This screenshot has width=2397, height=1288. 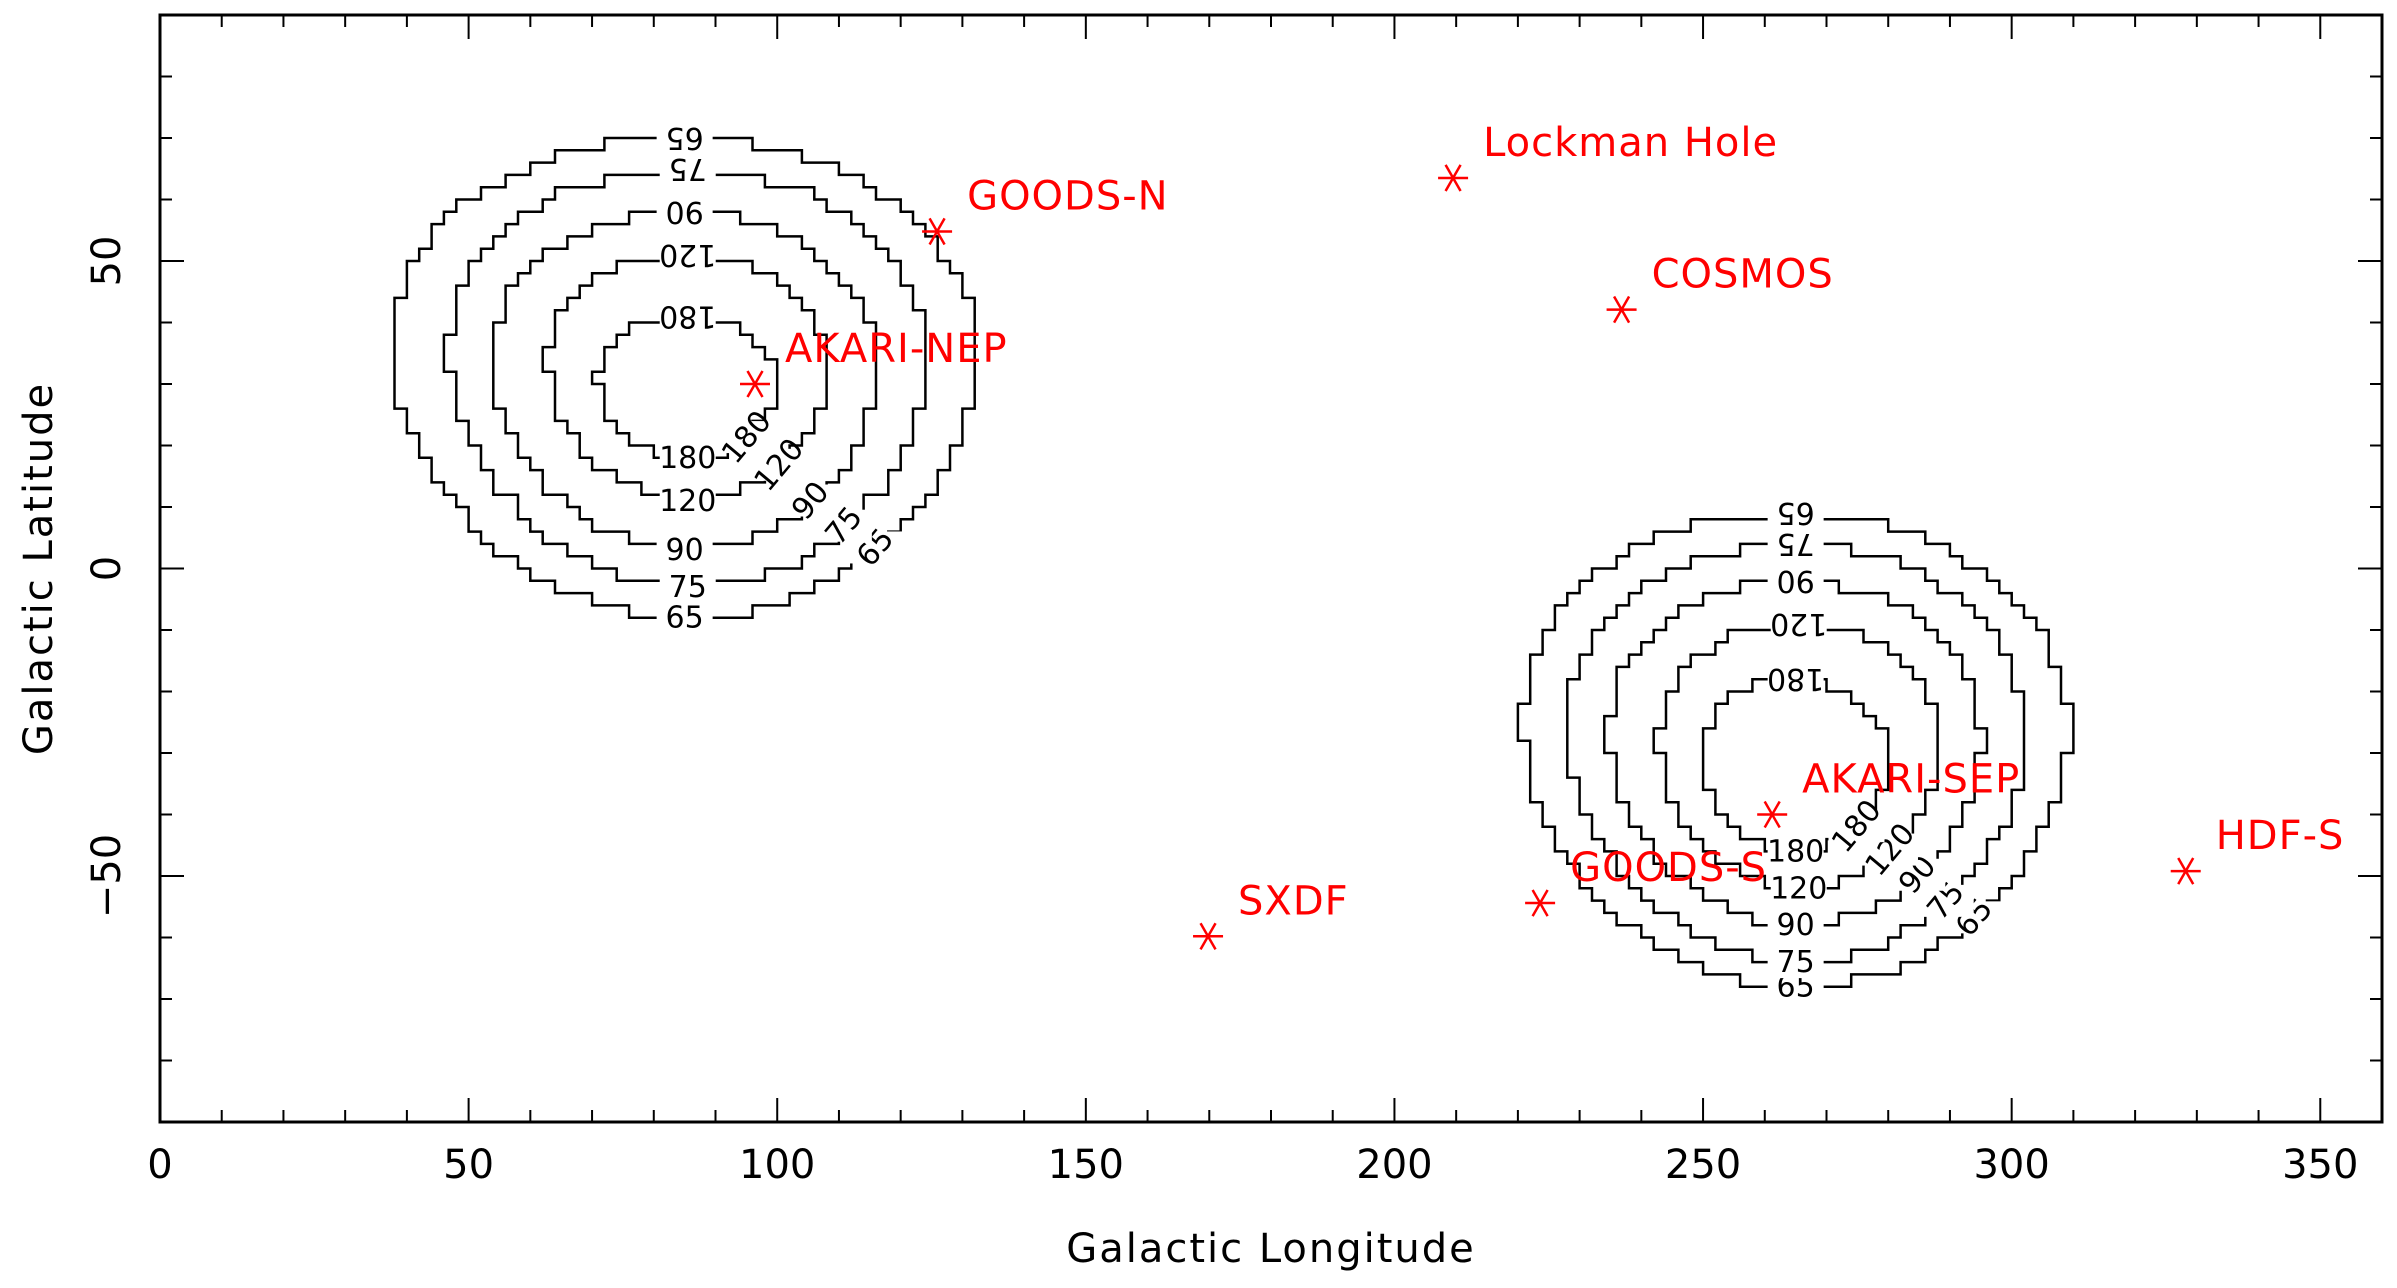 I want to click on y-tick-label: 50, so click(x=107, y=261).